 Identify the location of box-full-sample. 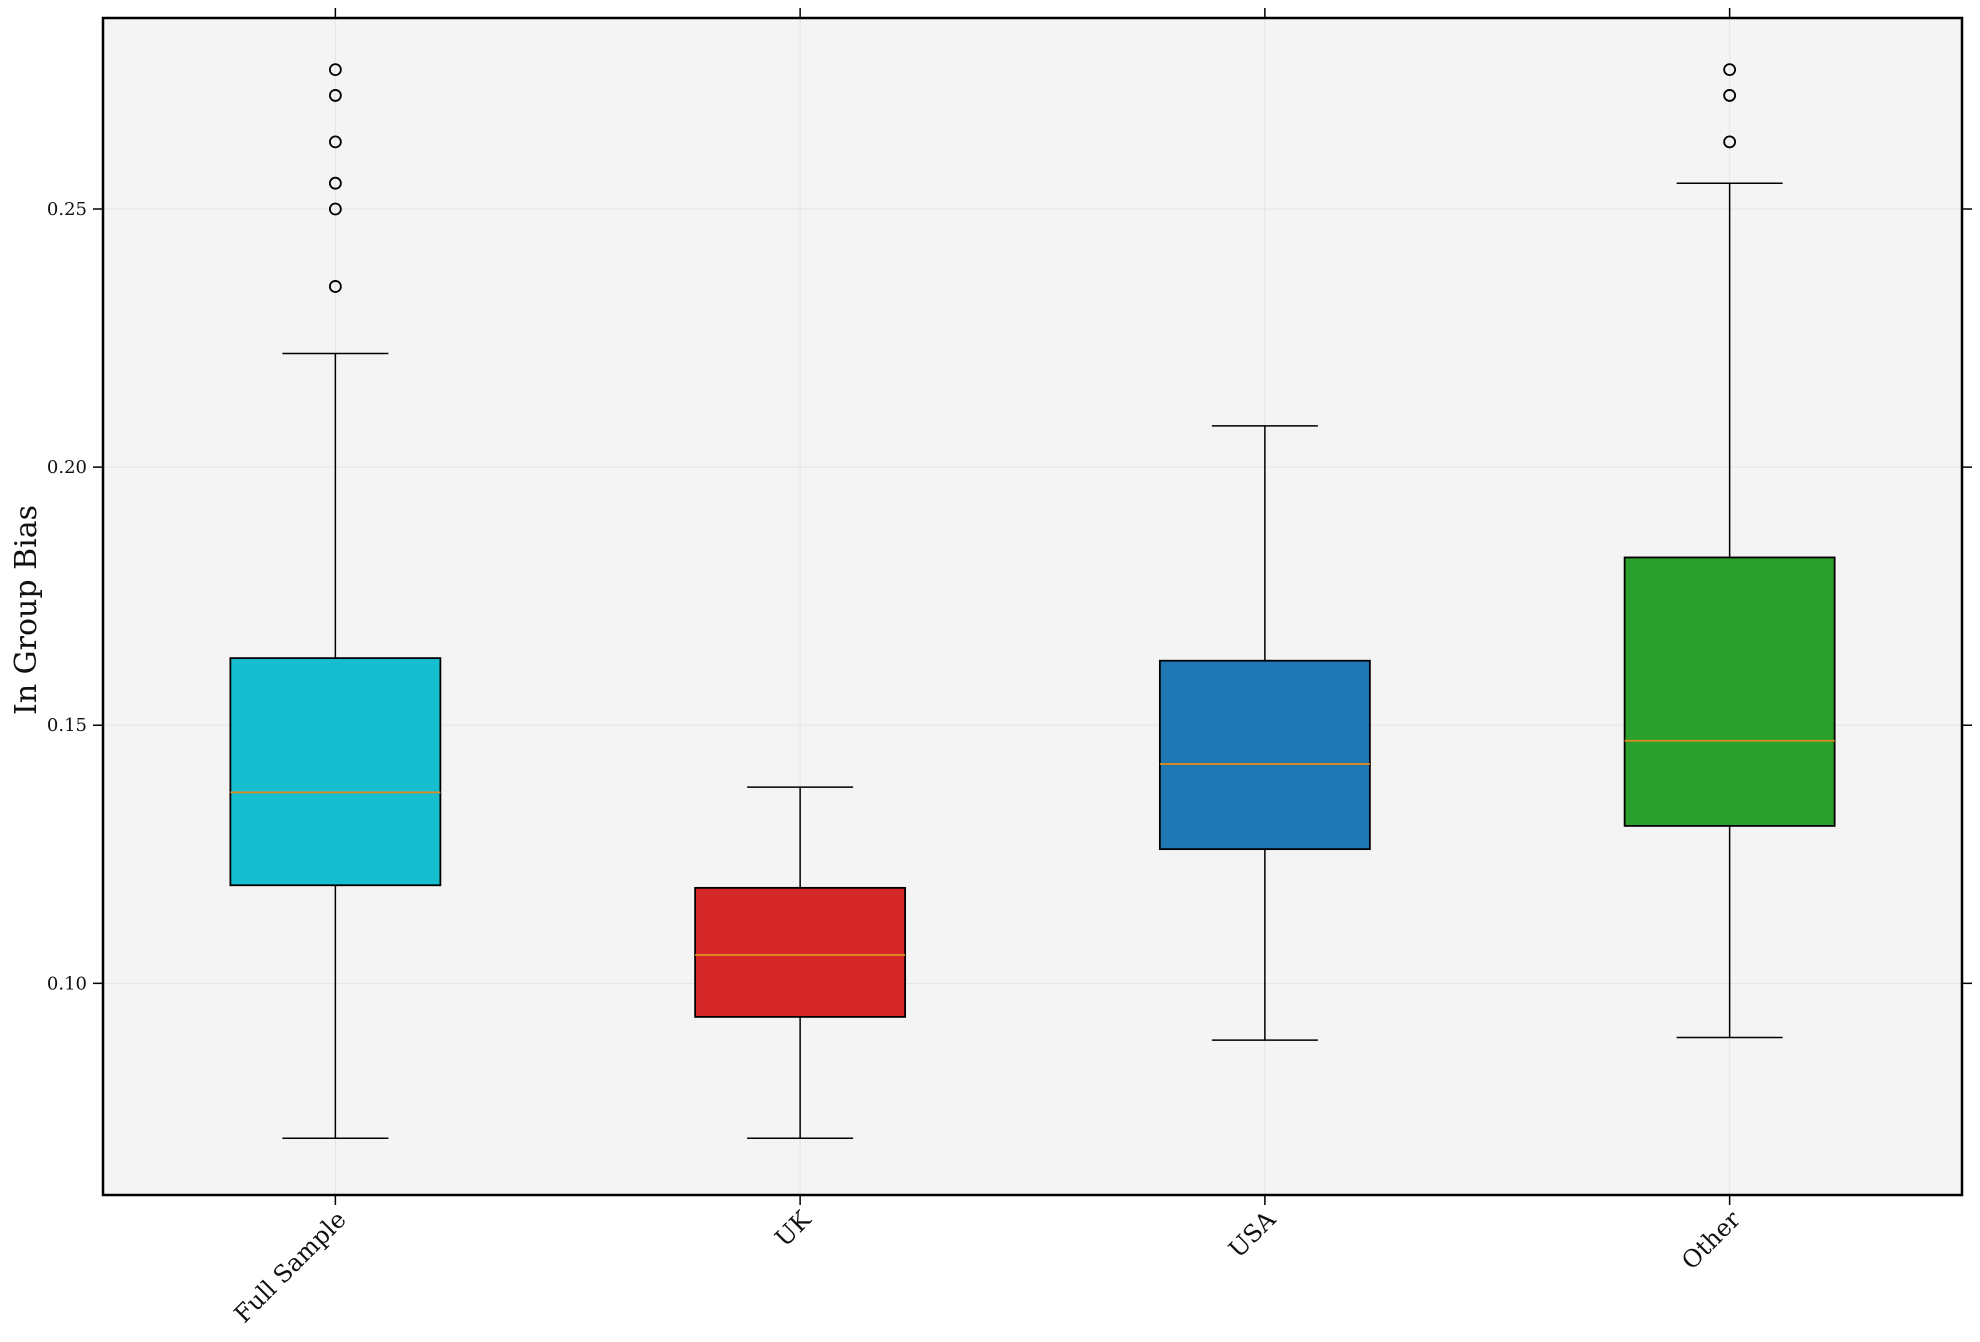
(335, 601).